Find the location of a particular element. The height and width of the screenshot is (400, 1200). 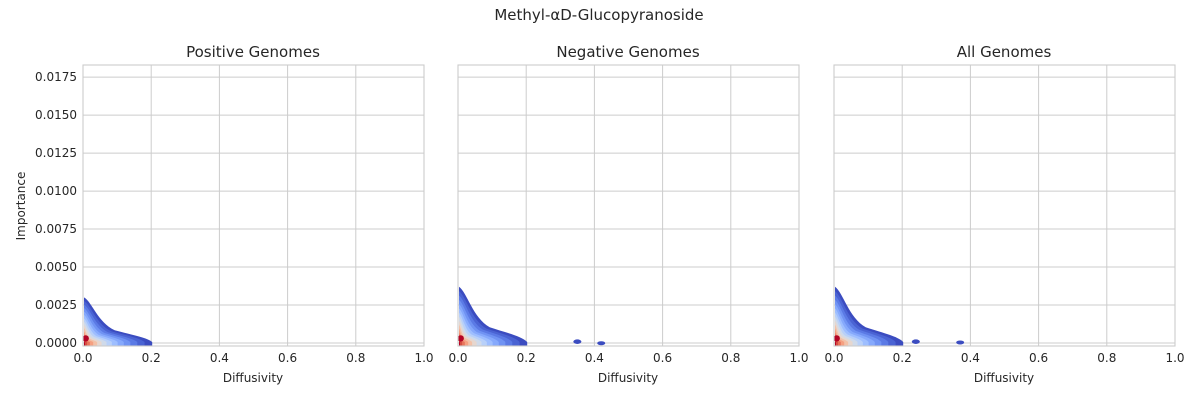

y-tick-label: 0.0125 is located at coordinates (56, 153).